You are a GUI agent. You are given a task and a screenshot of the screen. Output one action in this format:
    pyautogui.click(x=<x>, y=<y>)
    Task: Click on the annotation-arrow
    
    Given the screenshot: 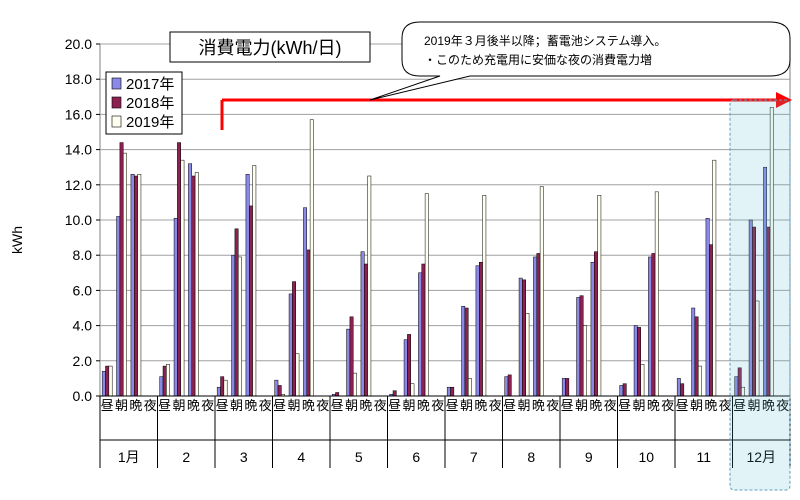 What is the action you would take?
    pyautogui.click(x=506, y=111)
    